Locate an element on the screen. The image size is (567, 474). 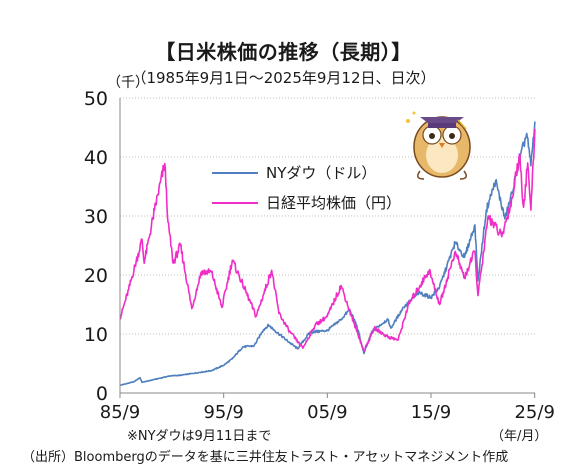
y-tick-label-30: 30 is located at coordinates (96, 217).